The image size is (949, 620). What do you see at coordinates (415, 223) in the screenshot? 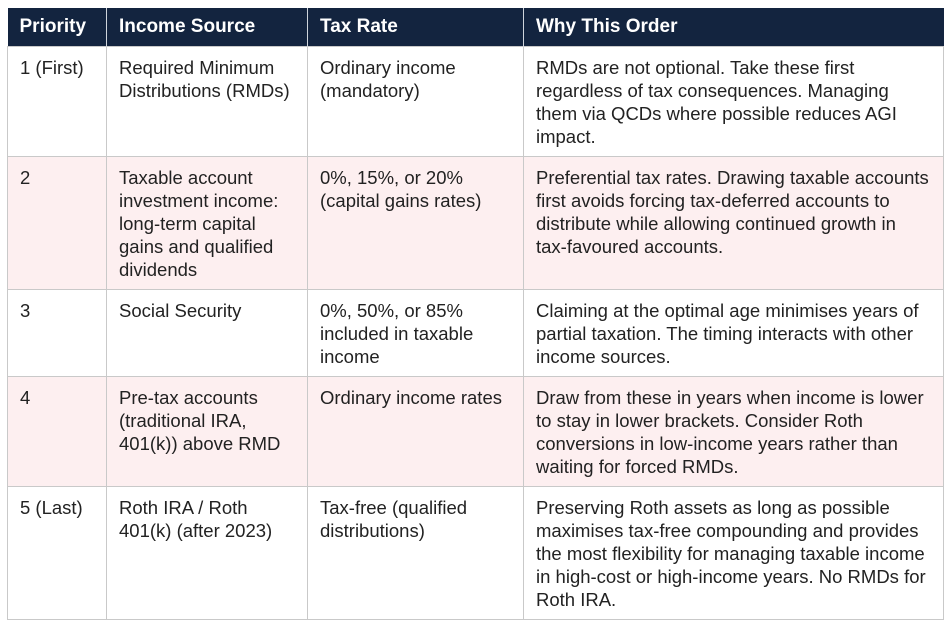
I see `tax-rate-cell: 0%, 15%, or 20% (capital gains rates)` at bounding box center [415, 223].